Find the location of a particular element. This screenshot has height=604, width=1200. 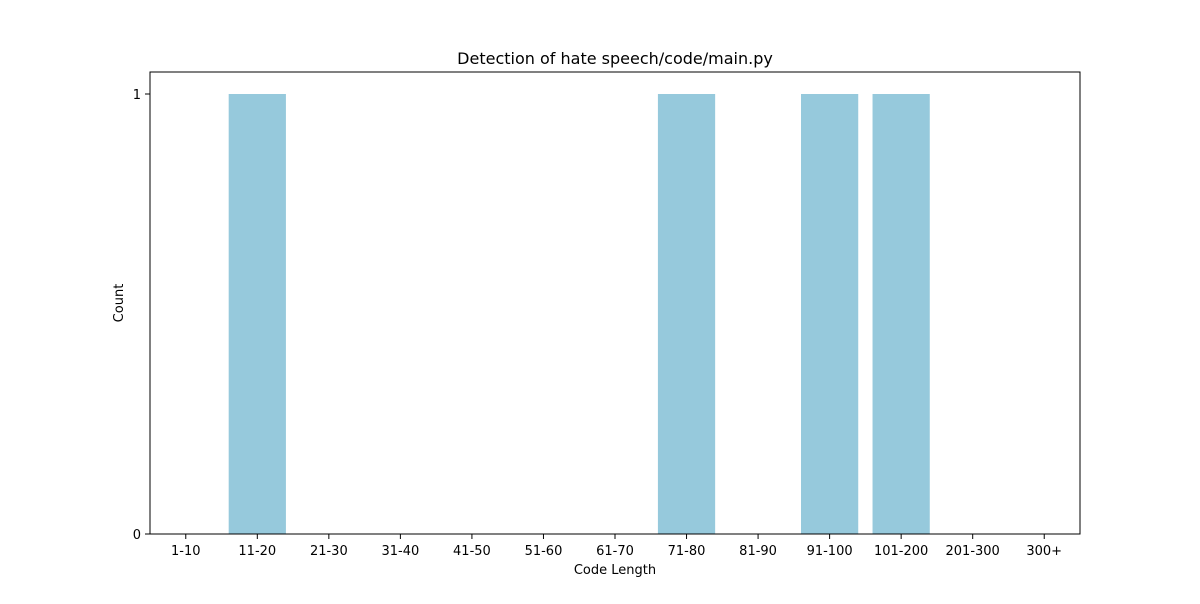

x-tick-label: 51-60 is located at coordinates (544, 551).